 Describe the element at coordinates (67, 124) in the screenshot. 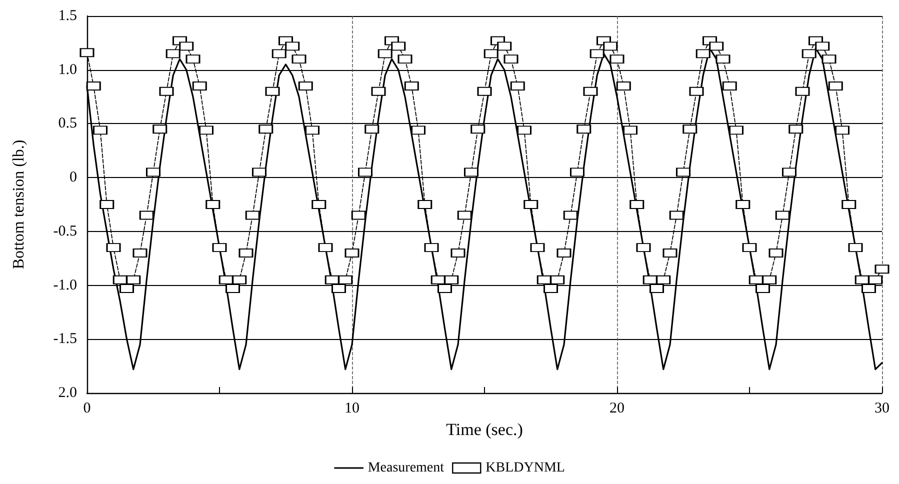

I see `y-tick-label: 0.5` at that location.